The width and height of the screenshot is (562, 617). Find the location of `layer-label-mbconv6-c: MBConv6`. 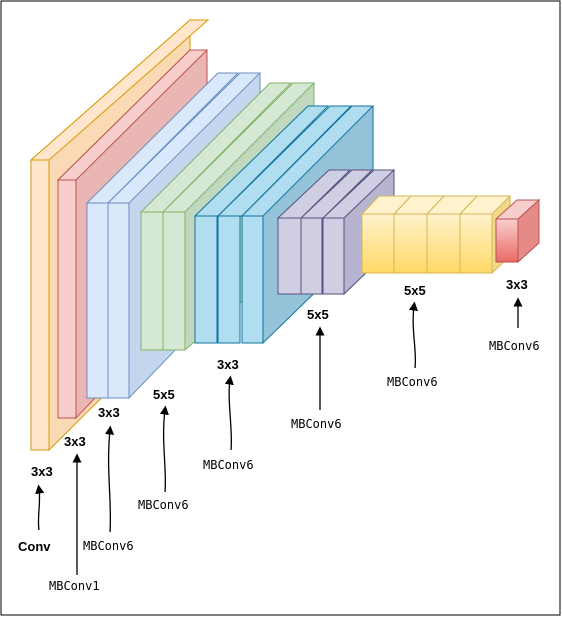

layer-label-mbconv6-c: MBConv6 is located at coordinates (228, 465).